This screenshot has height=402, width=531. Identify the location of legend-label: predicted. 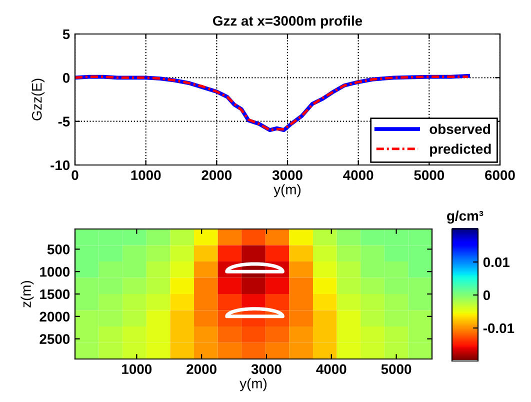
(460, 150).